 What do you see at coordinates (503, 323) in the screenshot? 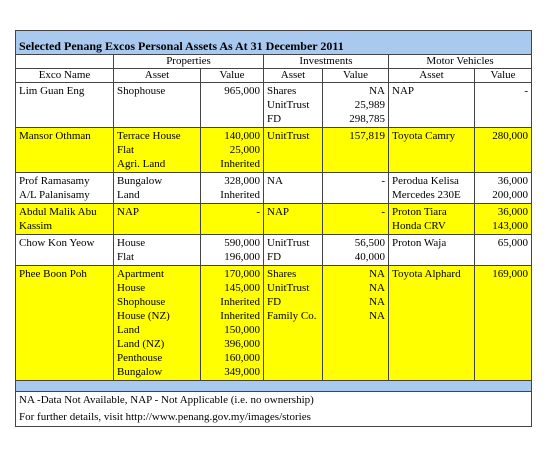
I see `cell: 169,000` at bounding box center [503, 323].